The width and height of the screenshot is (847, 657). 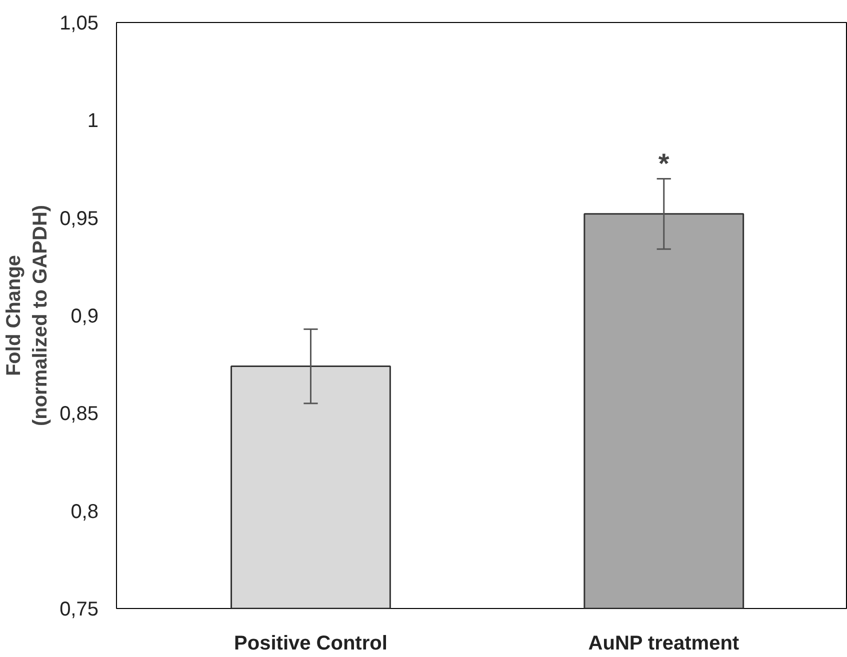 What do you see at coordinates (79, 219) in the screenshot?
I see `y-tick-label: 0,95` at bounding box center [79, 219].